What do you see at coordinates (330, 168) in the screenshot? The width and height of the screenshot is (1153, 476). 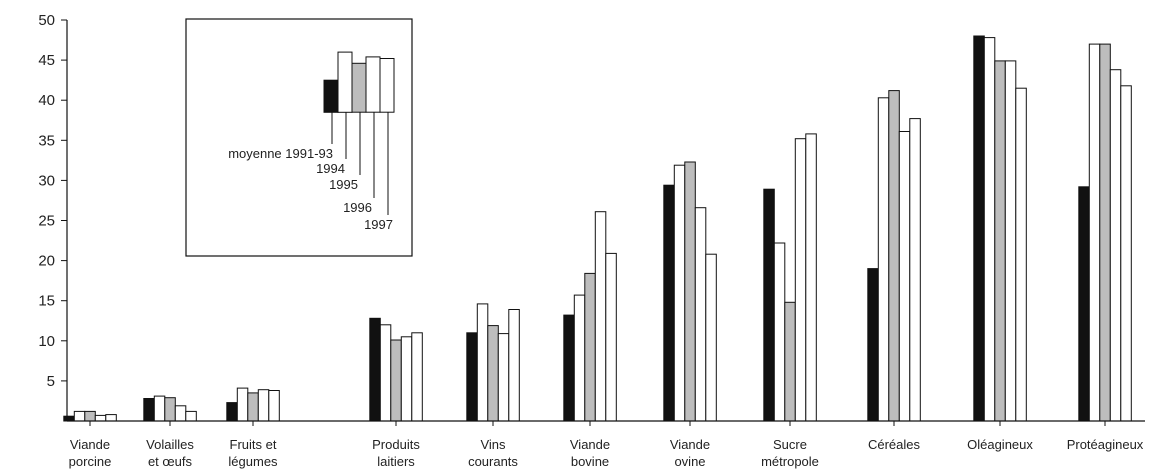 I see `legend-label: 1994` at bounding box center [330, 168].